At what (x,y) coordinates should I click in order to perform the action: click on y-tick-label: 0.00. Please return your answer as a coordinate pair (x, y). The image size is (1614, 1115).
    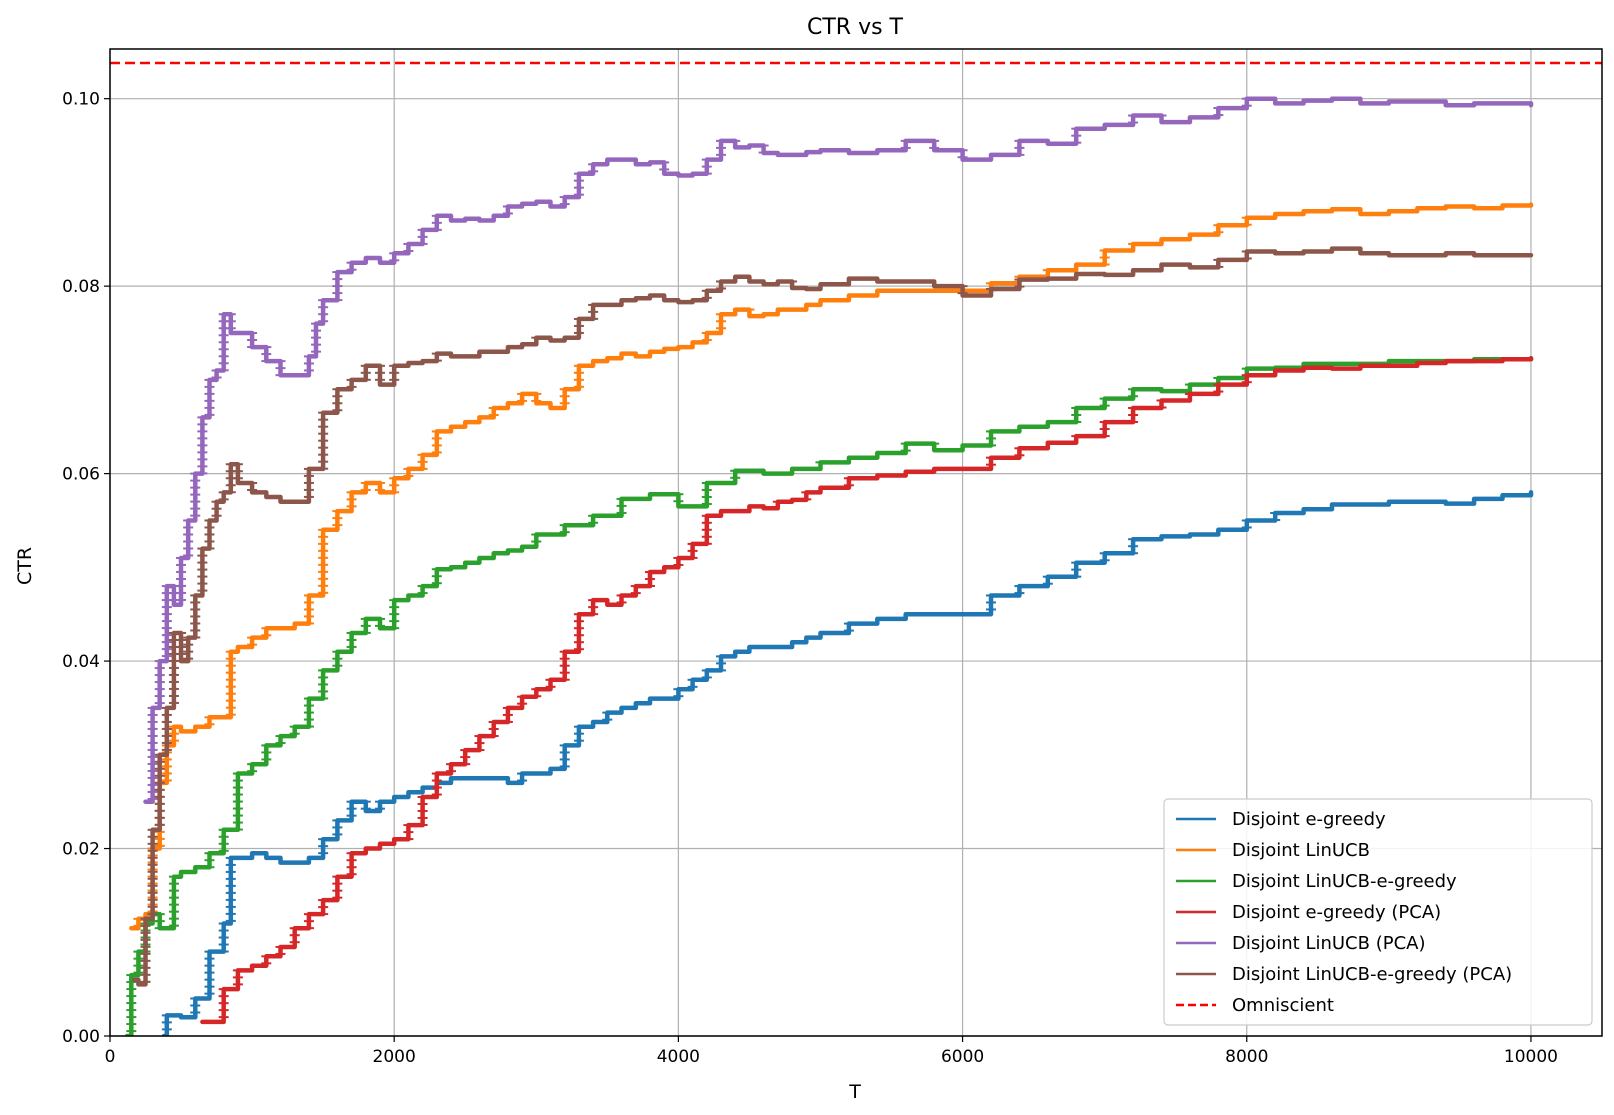
    Looking at the image, I should click on (81, 1037).